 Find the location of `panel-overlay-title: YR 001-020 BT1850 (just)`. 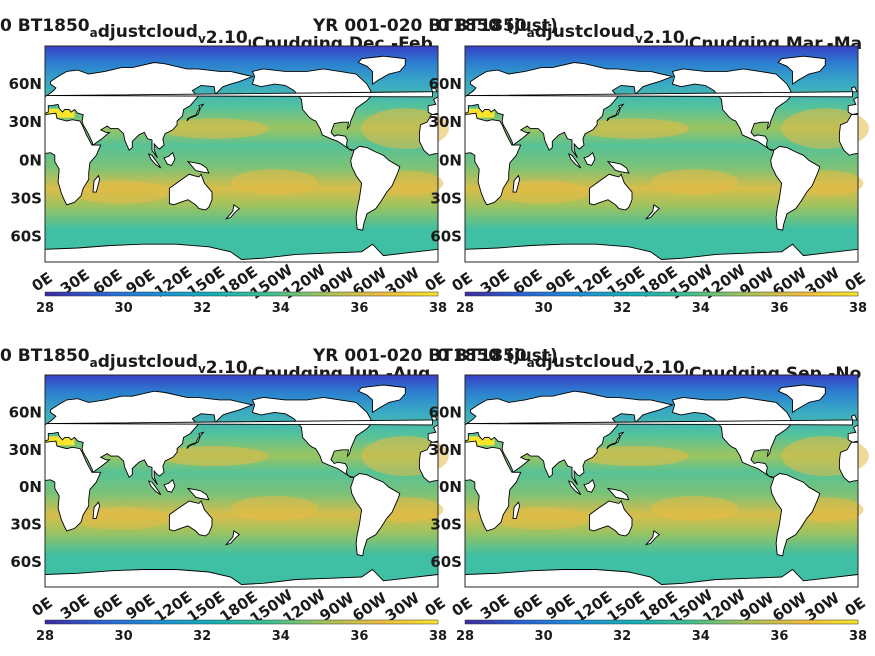

panel-overlay-title: YR 001-020 BT1850 (just) is located at coordinates (435, 356).